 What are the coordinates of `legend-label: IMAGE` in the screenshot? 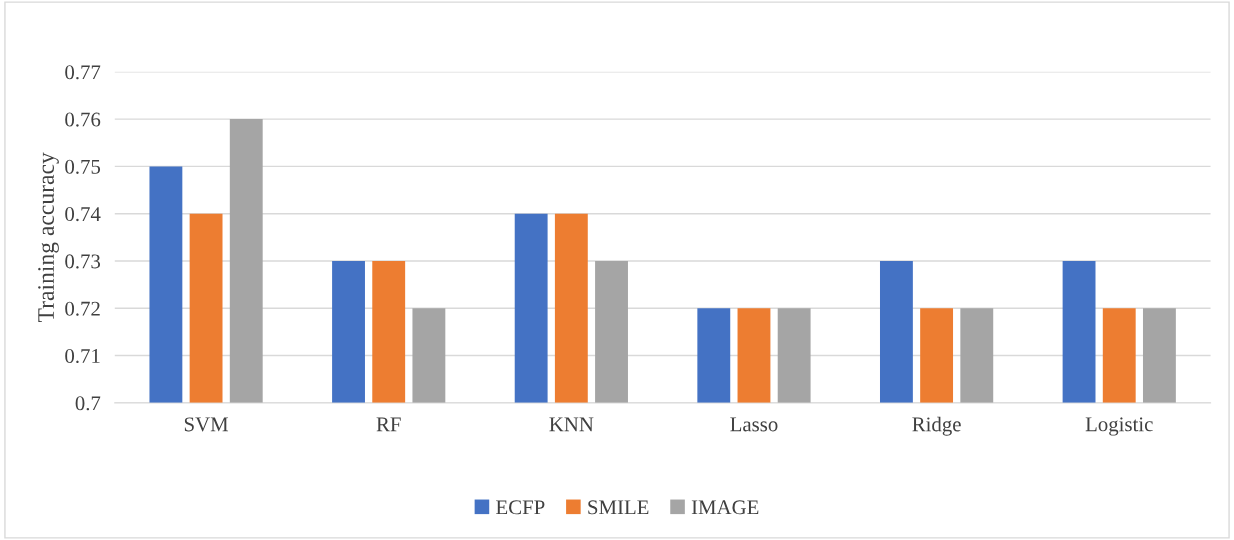 It's located at (725, 507).